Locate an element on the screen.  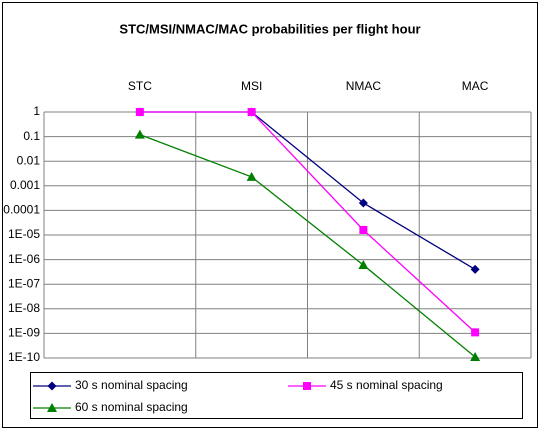
x-tick-label: STC is located at coordinates (140, 86).